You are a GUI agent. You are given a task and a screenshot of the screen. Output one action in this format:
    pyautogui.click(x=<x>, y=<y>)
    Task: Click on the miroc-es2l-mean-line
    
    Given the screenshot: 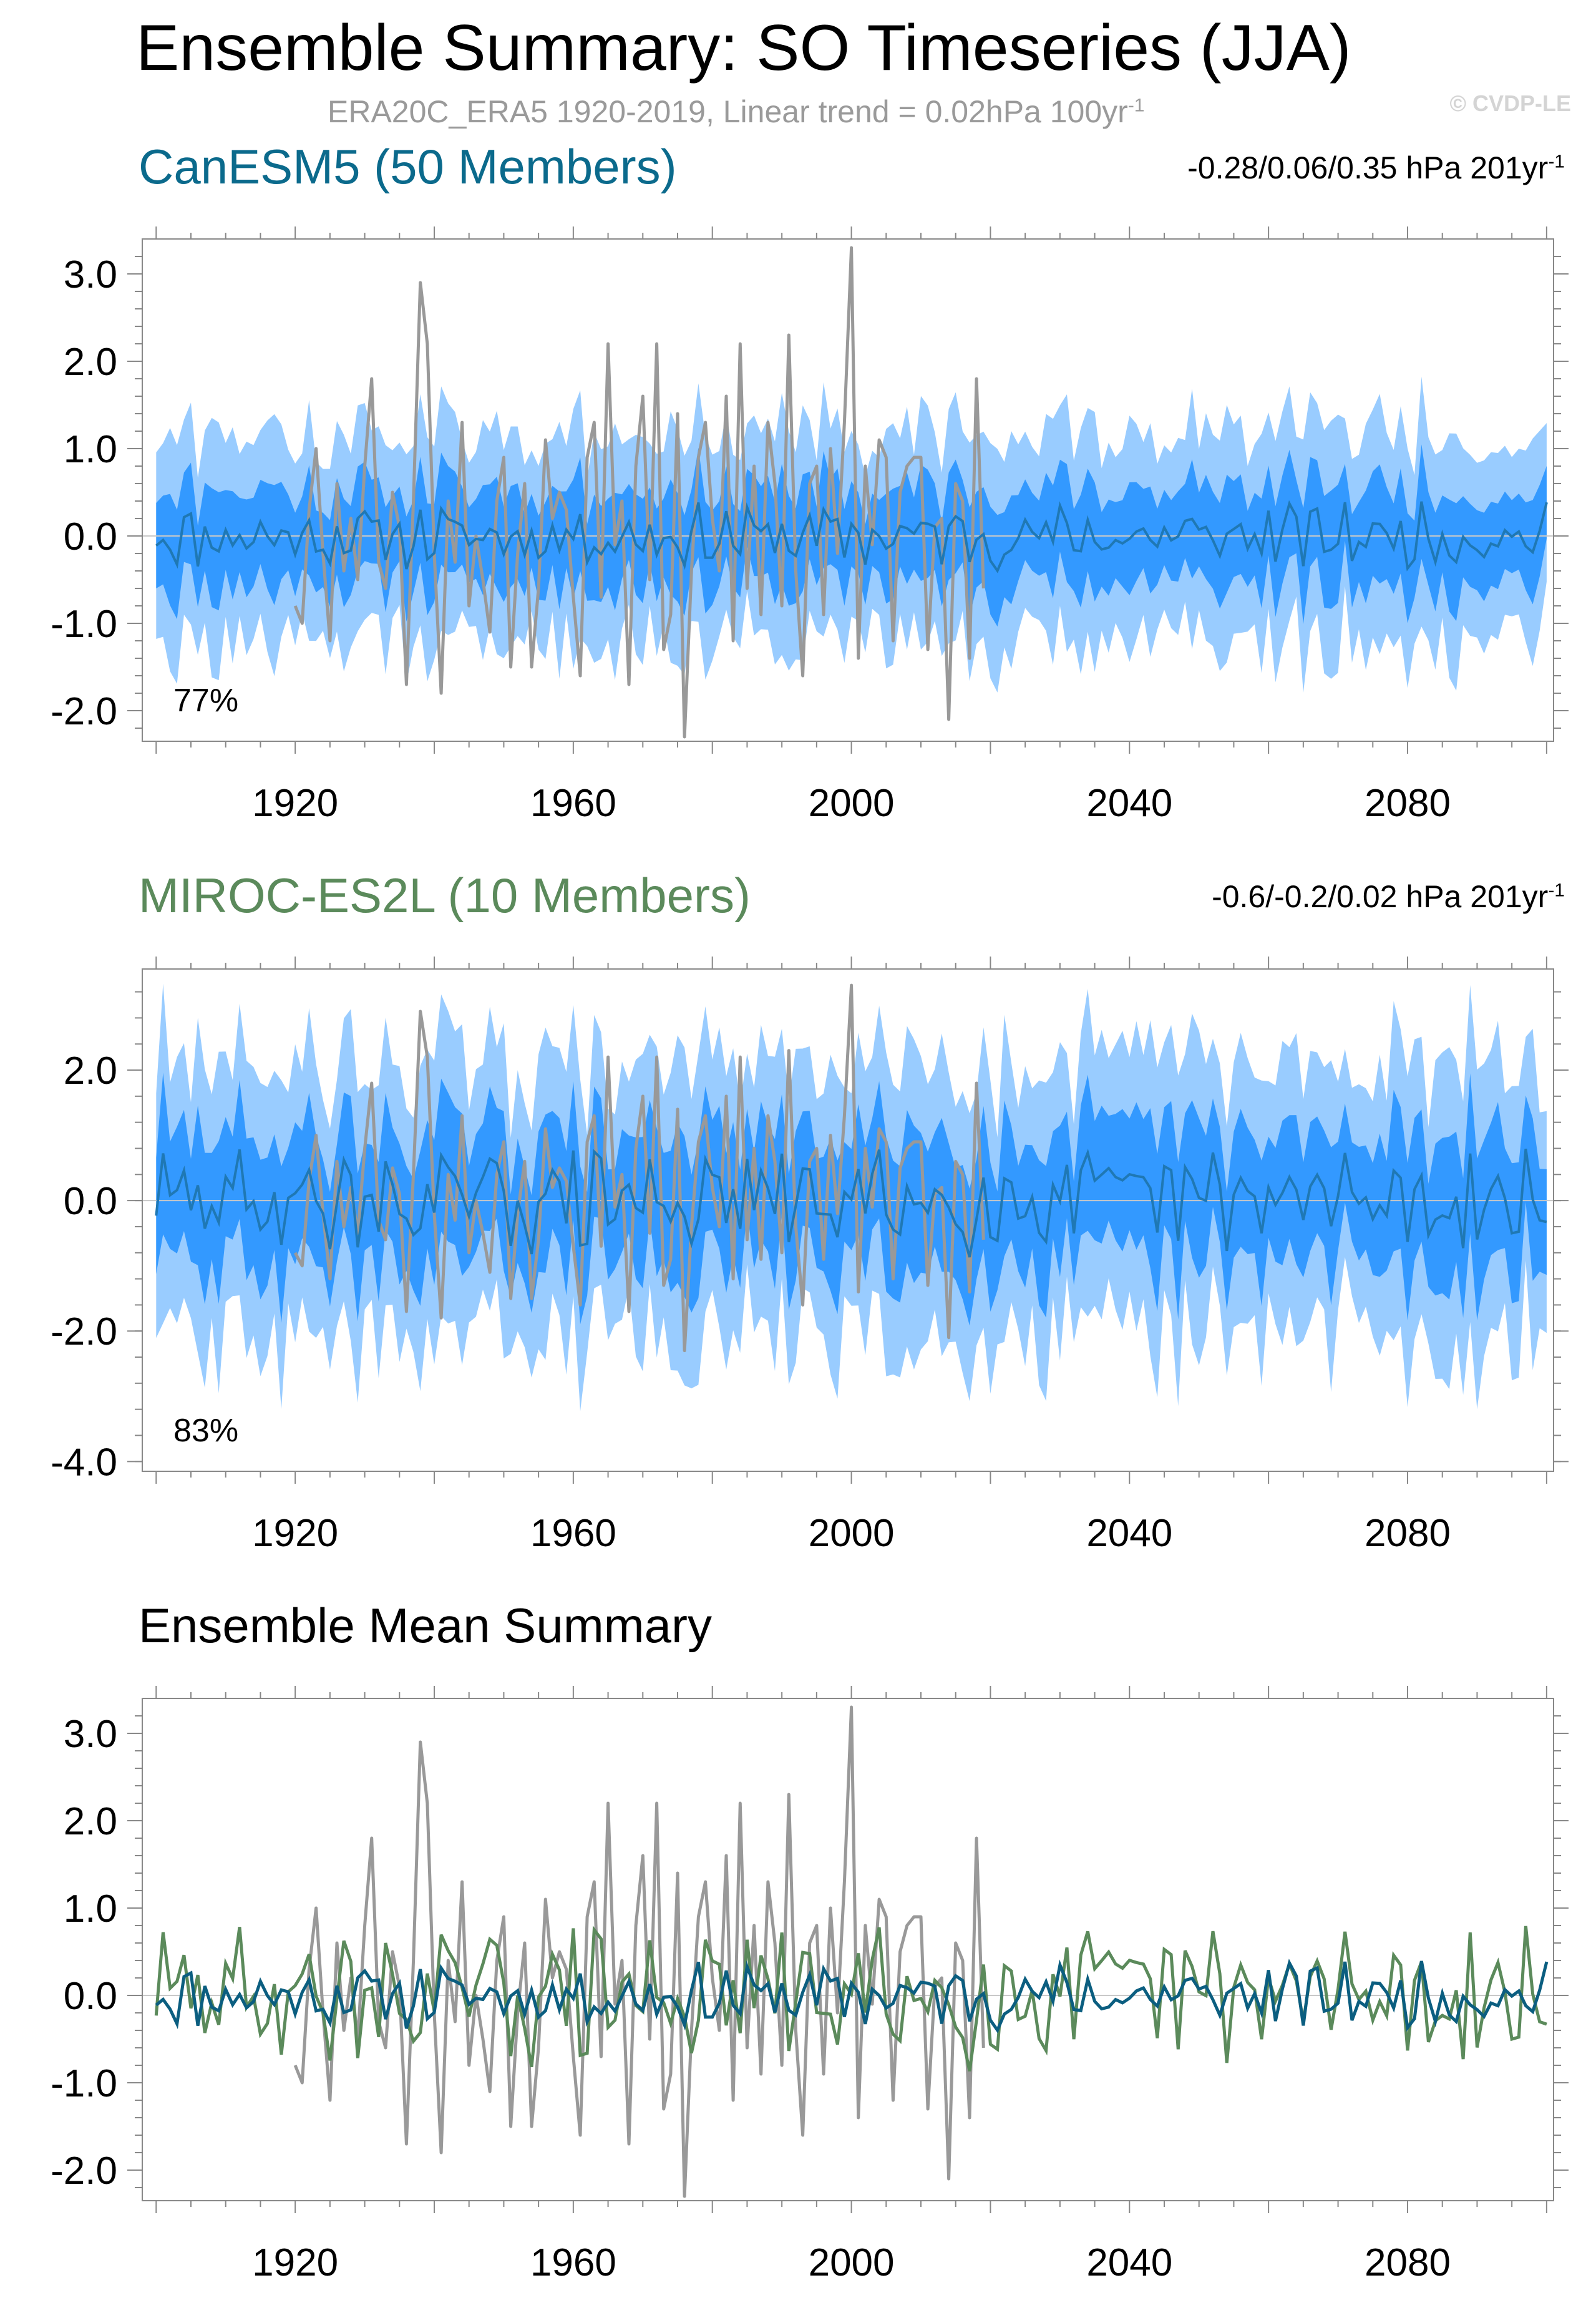 What is the action you would take?
    pyautogui.click(x=850, y=1999)
    